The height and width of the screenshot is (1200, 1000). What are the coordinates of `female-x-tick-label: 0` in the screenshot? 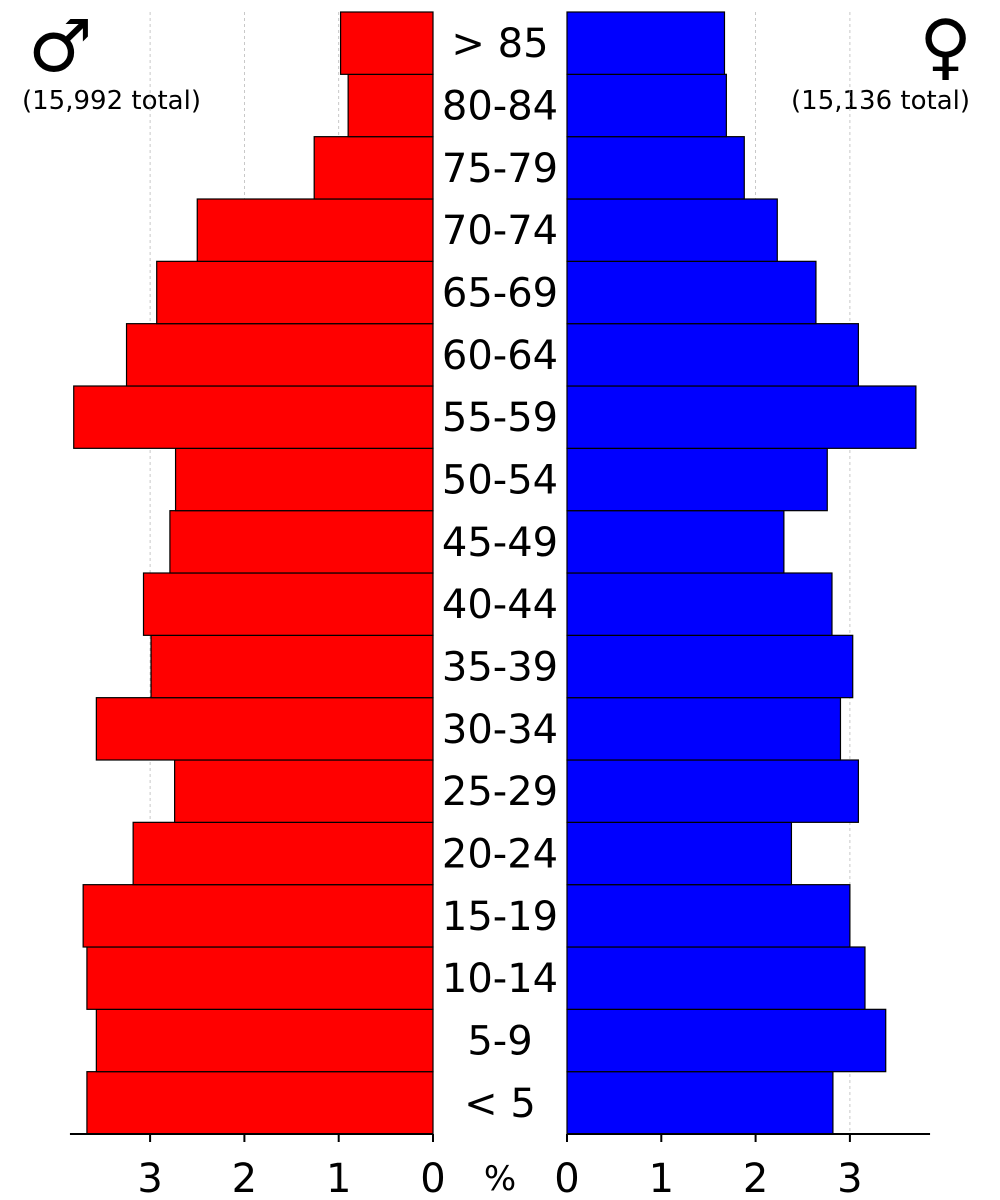 It's located at (566, 1178).